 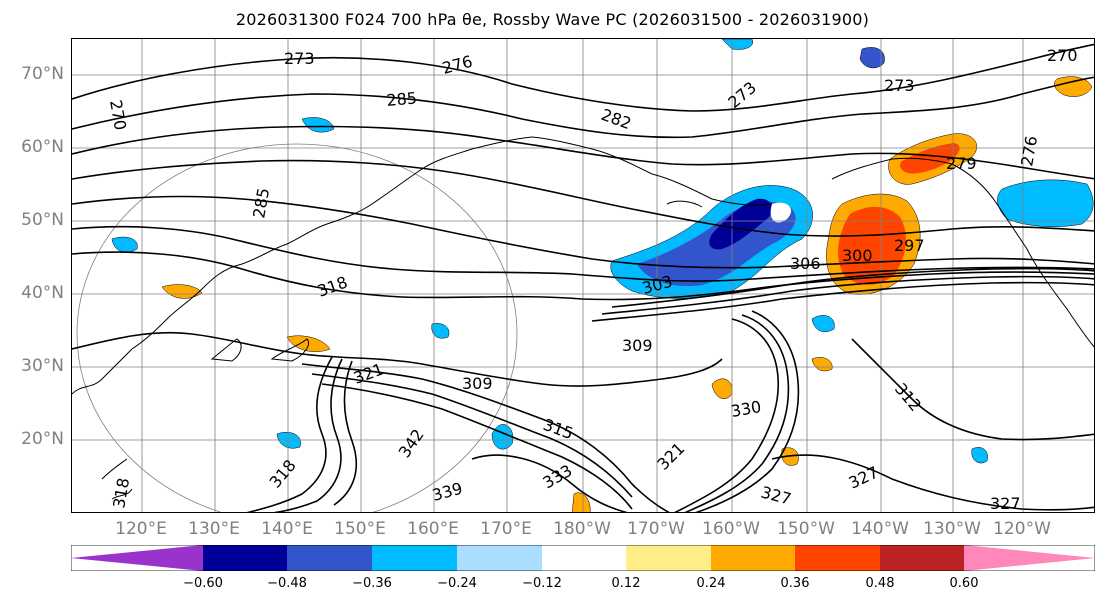 I want to click on colorbar-tick-label: 0.12, so click(x=626, y=583).